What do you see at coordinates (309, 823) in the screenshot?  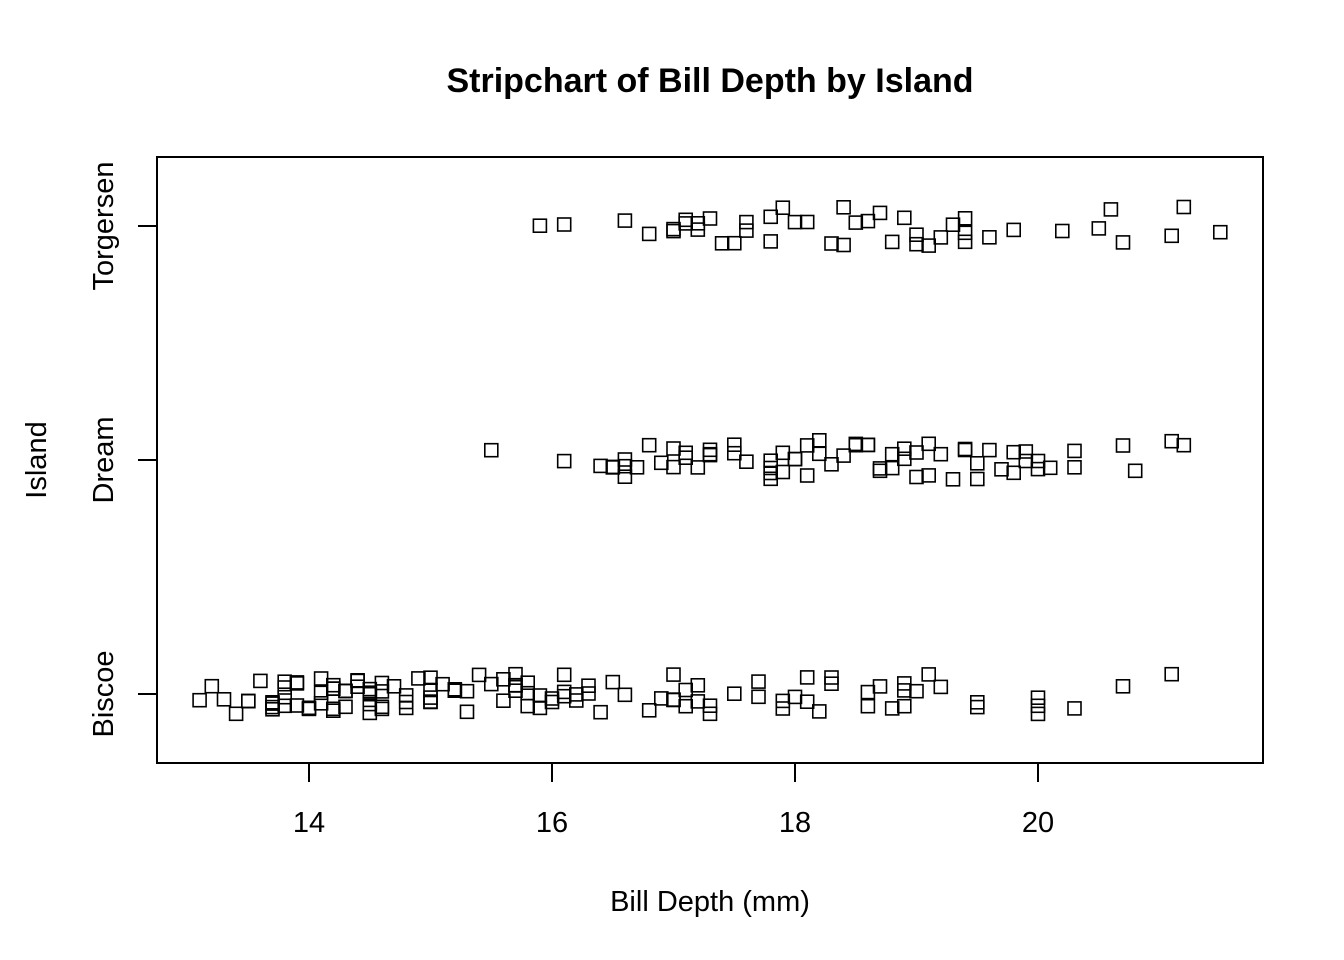 I see `x-tick-label: 14` at bounding box center [309, 823].